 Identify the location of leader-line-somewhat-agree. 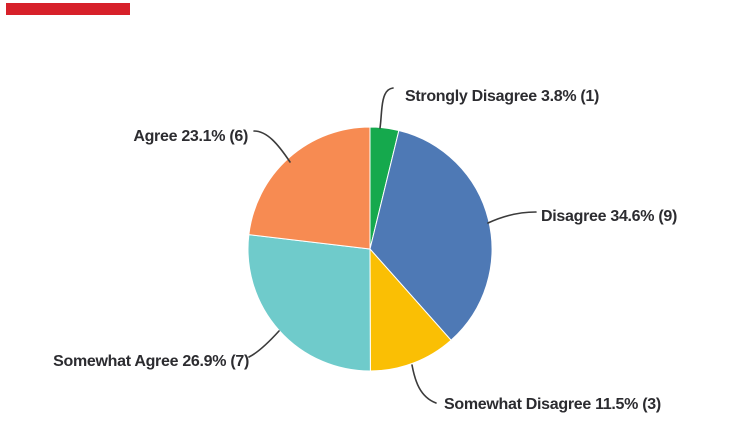
(264, 344).